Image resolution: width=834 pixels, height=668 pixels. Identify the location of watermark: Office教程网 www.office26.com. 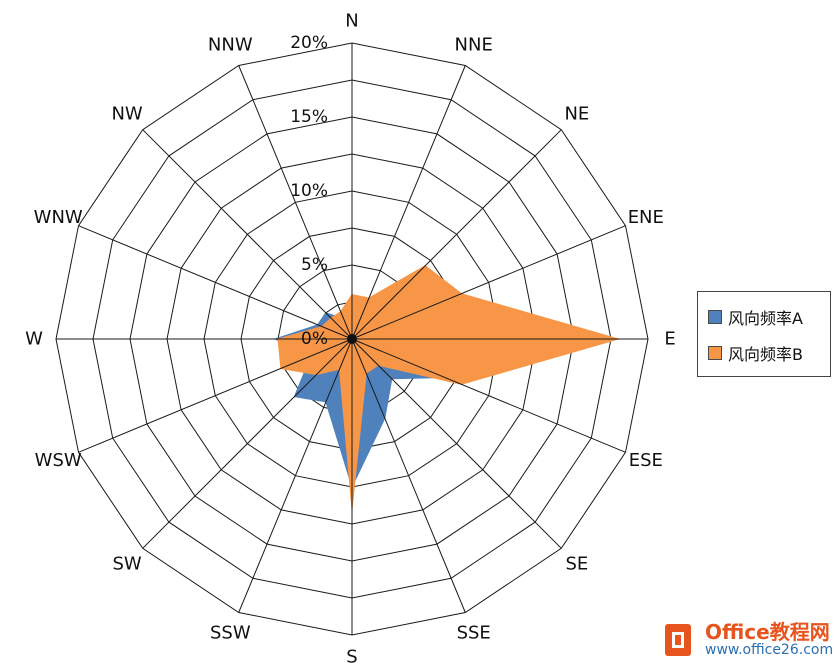
(749, 640).